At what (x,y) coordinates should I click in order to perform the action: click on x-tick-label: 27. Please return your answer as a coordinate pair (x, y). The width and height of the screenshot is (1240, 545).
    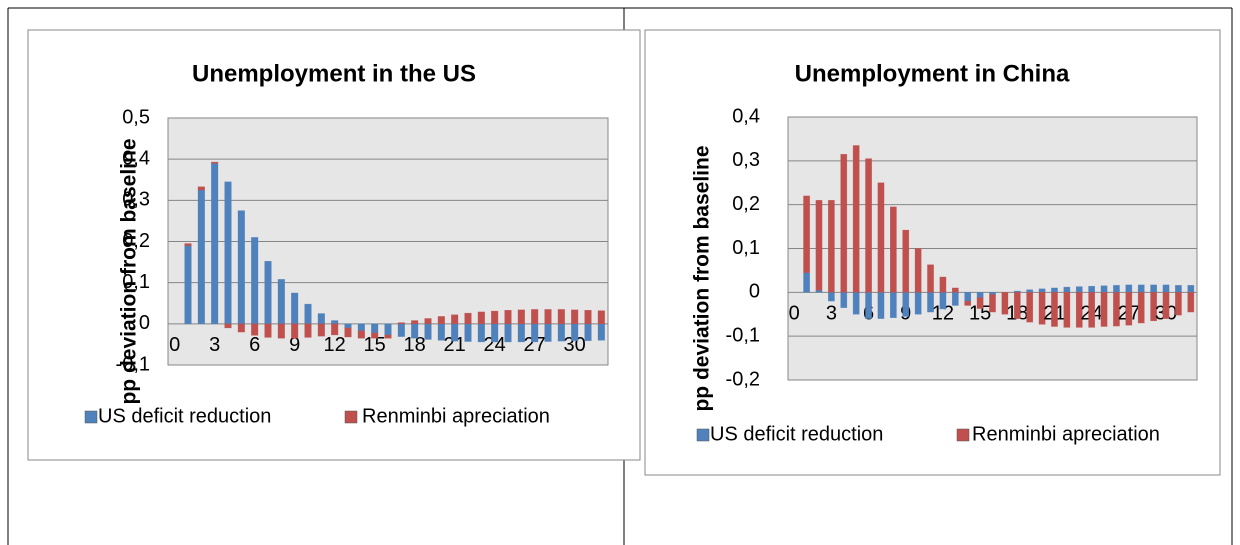
    Looking at the image, I should click on (535, 345).